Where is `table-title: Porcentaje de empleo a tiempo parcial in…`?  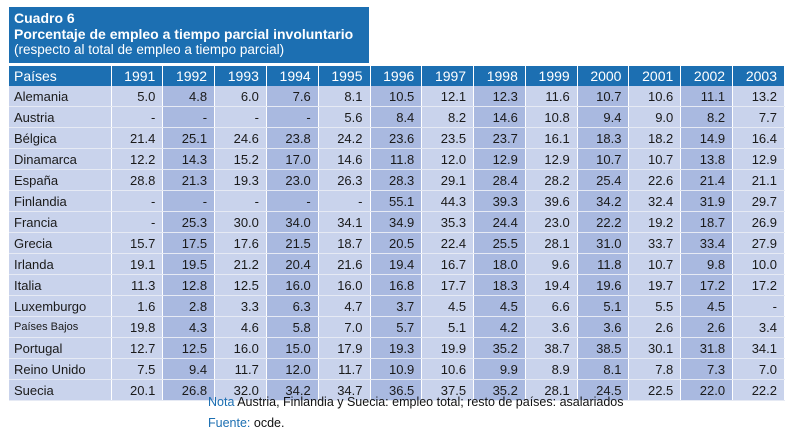 table-title: Porcentaje de empleo a tiempo parcial in… is located at coordinates (184, 34).